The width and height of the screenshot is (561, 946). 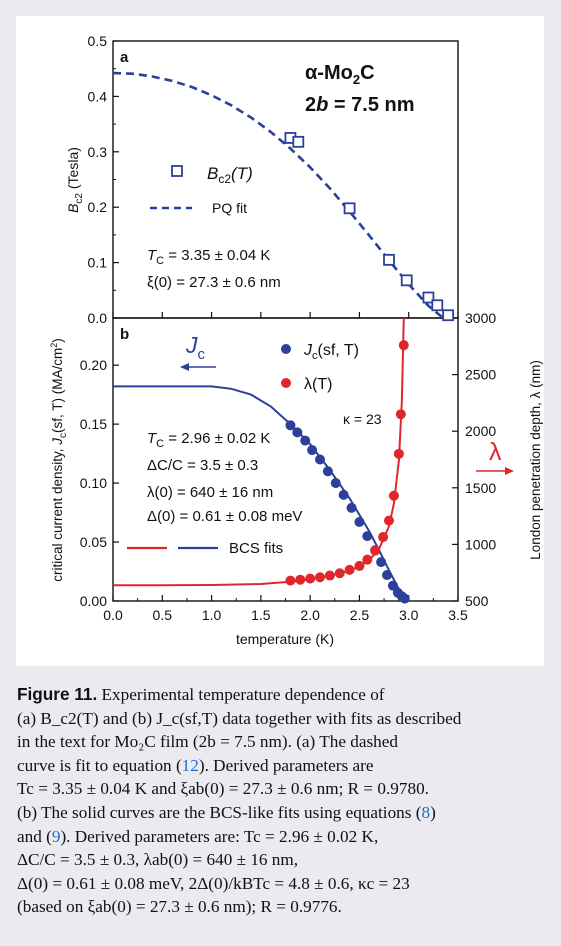 What do you see at coordinates (310, 615) in the screenshot?
I see `panel-b-xtick-label: 2.0` at bounding box center [310, 615].